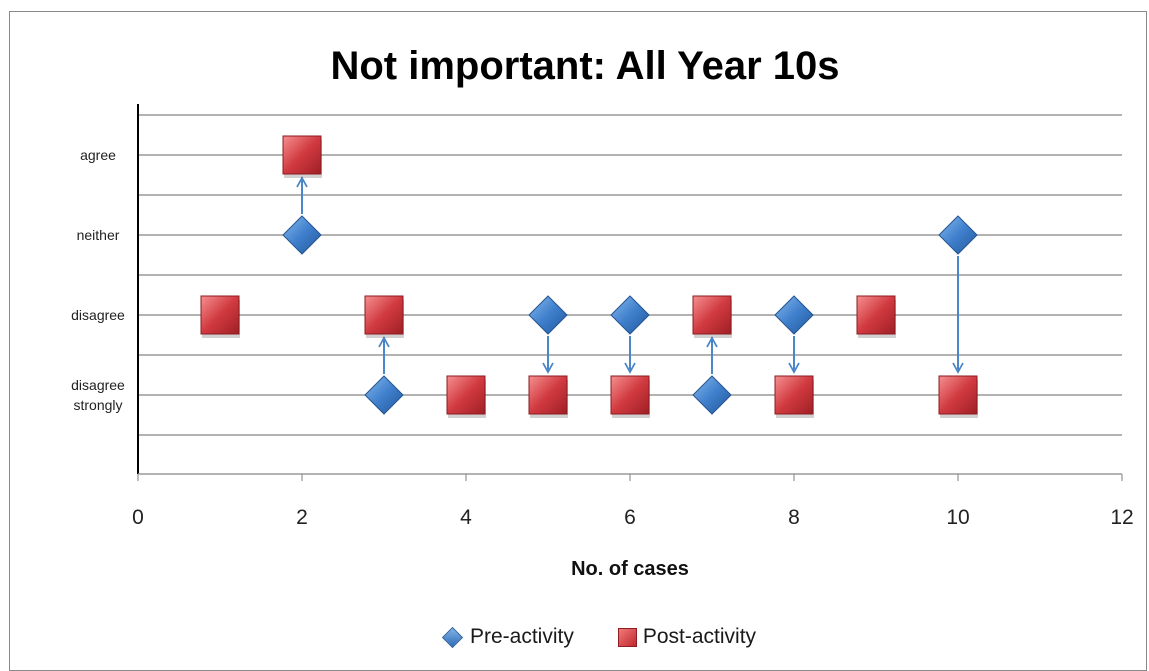  What do you see at coordinates (302, 517) in the screenshot?
I see `x-tick-label: 2` at bounding box center [302, 517].